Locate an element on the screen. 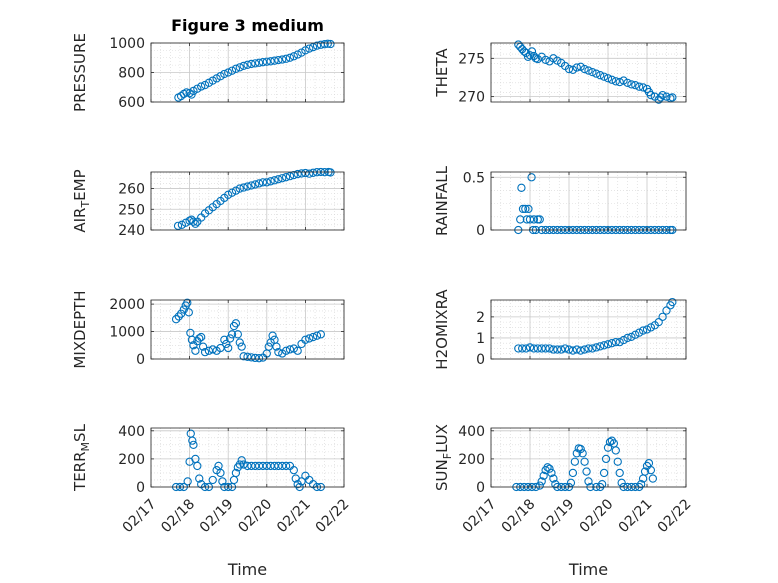 This screenshot has height=583, width=778. y-axis-label-main: PRESSURE is located at coordinates (80, 72).